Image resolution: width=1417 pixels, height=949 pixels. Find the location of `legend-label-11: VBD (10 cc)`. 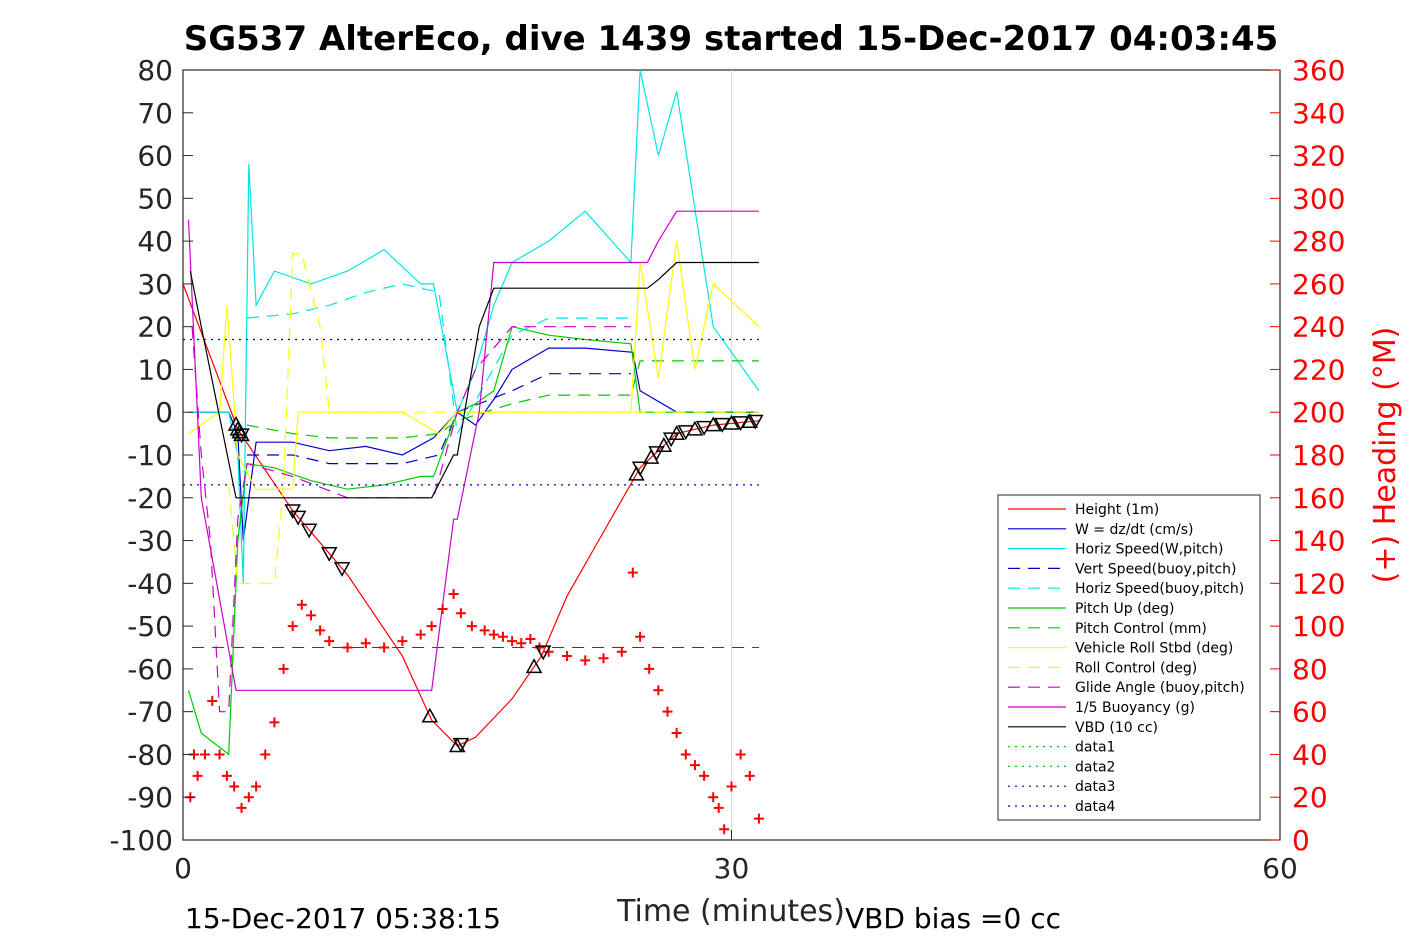

legend-label-11: VBD (10 cc) is located at coordinates (1116, 728).